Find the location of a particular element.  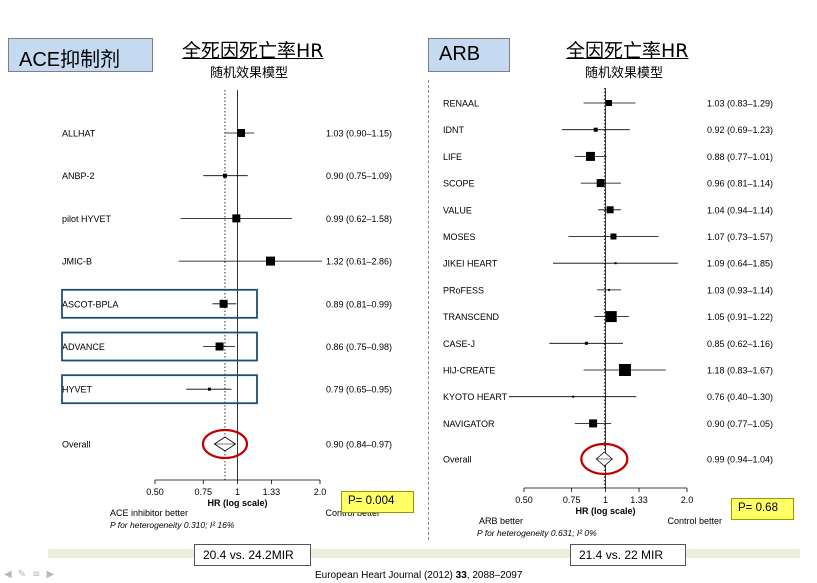

ci-value: 0.79 (0.65–0.95) is located at coordinates (359, 390).